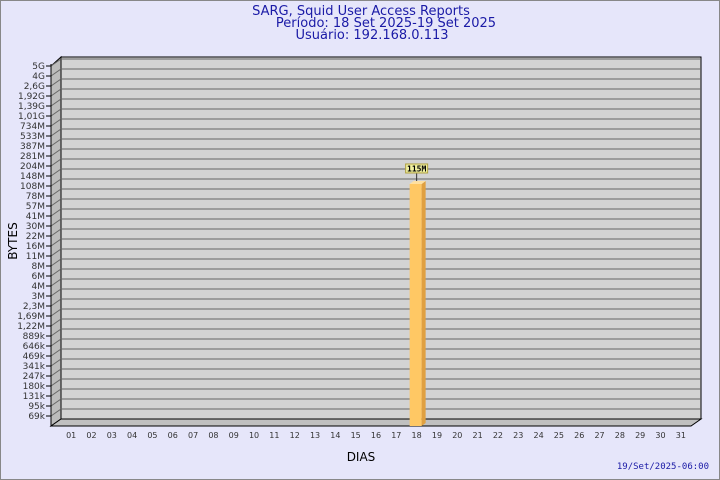 This screenshot has width=720, height=480. I want to click on x-tick-label: 30, so click(660, 435).